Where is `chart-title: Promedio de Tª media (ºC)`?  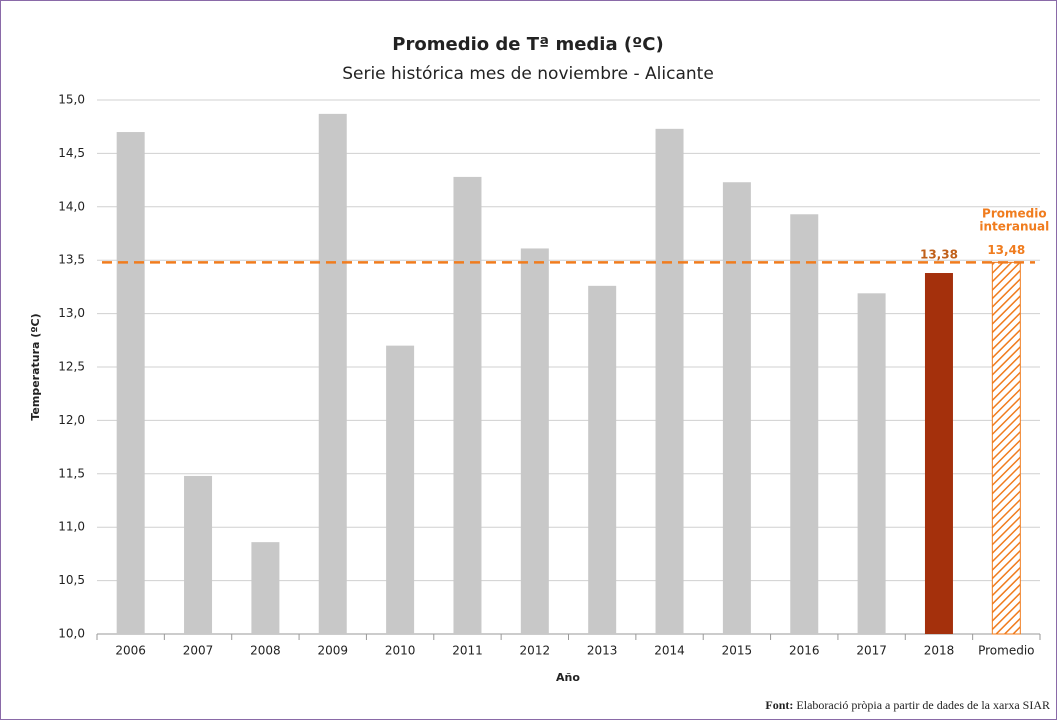 chart-title: Promedio de Tª media (ºC) is located at coordinates (527, 44).